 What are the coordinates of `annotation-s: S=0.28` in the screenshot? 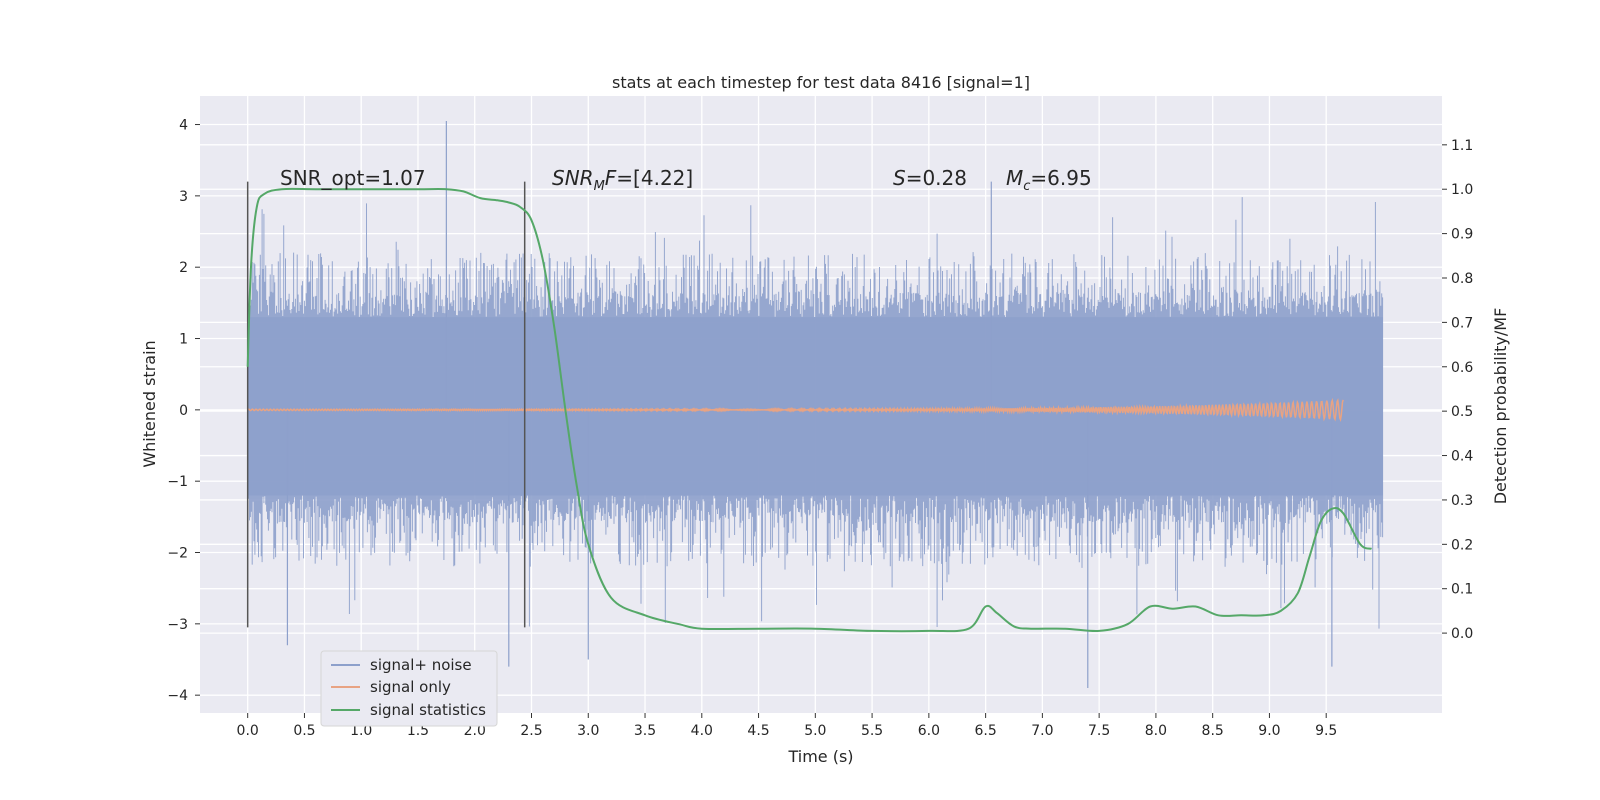 It's located at (930, 178).